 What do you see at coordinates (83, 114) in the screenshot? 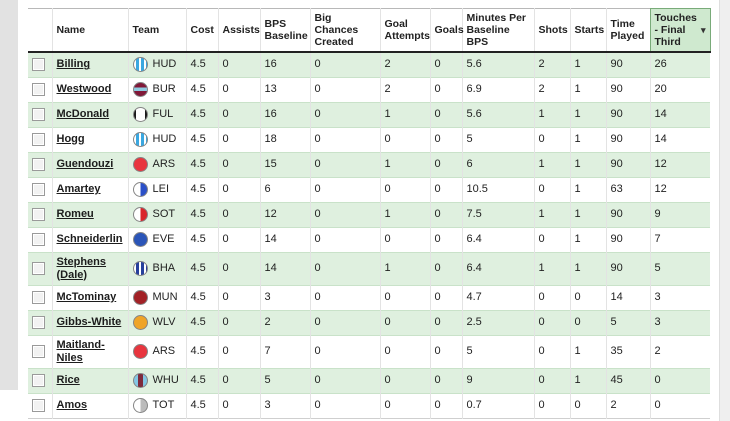
I see `player-name-link: McDonald` at bounding box center [83, 114].